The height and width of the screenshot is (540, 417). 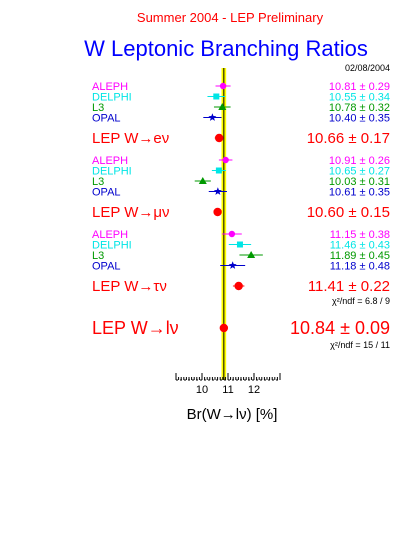 What do you see at coordinates (349, 286) in the screenshot?
I see `combined-value-2: 11.41 ± 0.22` at bounding box center [349, 286].